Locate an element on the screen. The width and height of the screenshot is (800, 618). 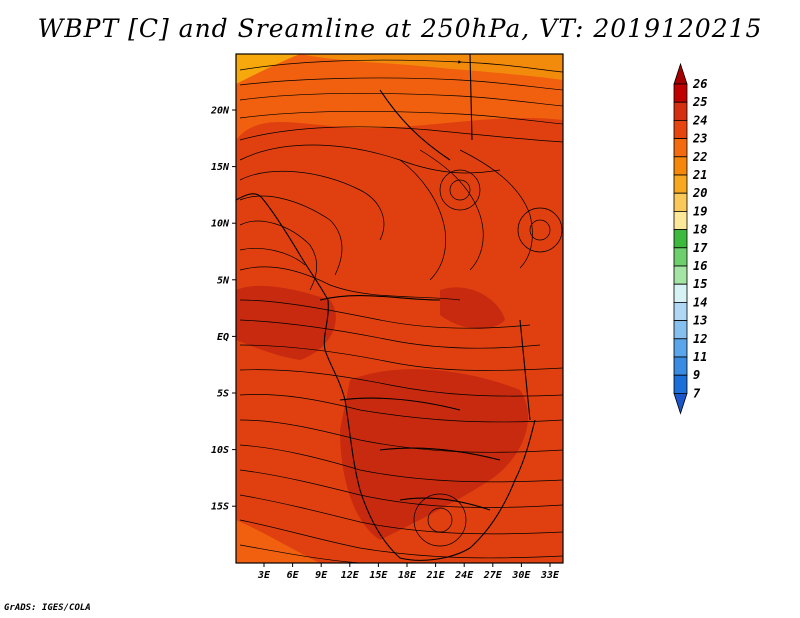
lat-tick-label: 10S is located at coordinates (220, 450).